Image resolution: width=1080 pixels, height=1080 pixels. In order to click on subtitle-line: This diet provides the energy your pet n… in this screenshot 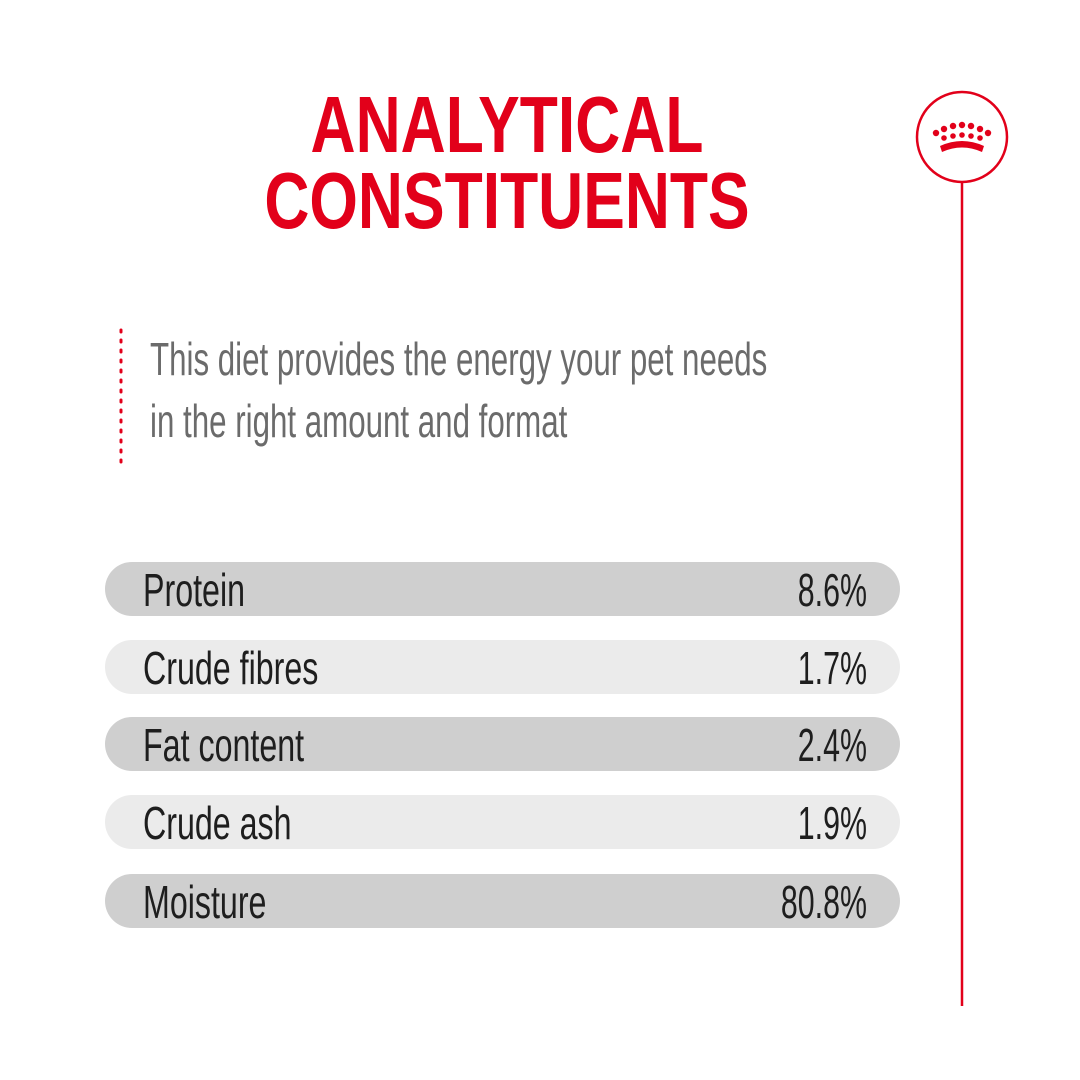, I will do `click(458, 359)`.